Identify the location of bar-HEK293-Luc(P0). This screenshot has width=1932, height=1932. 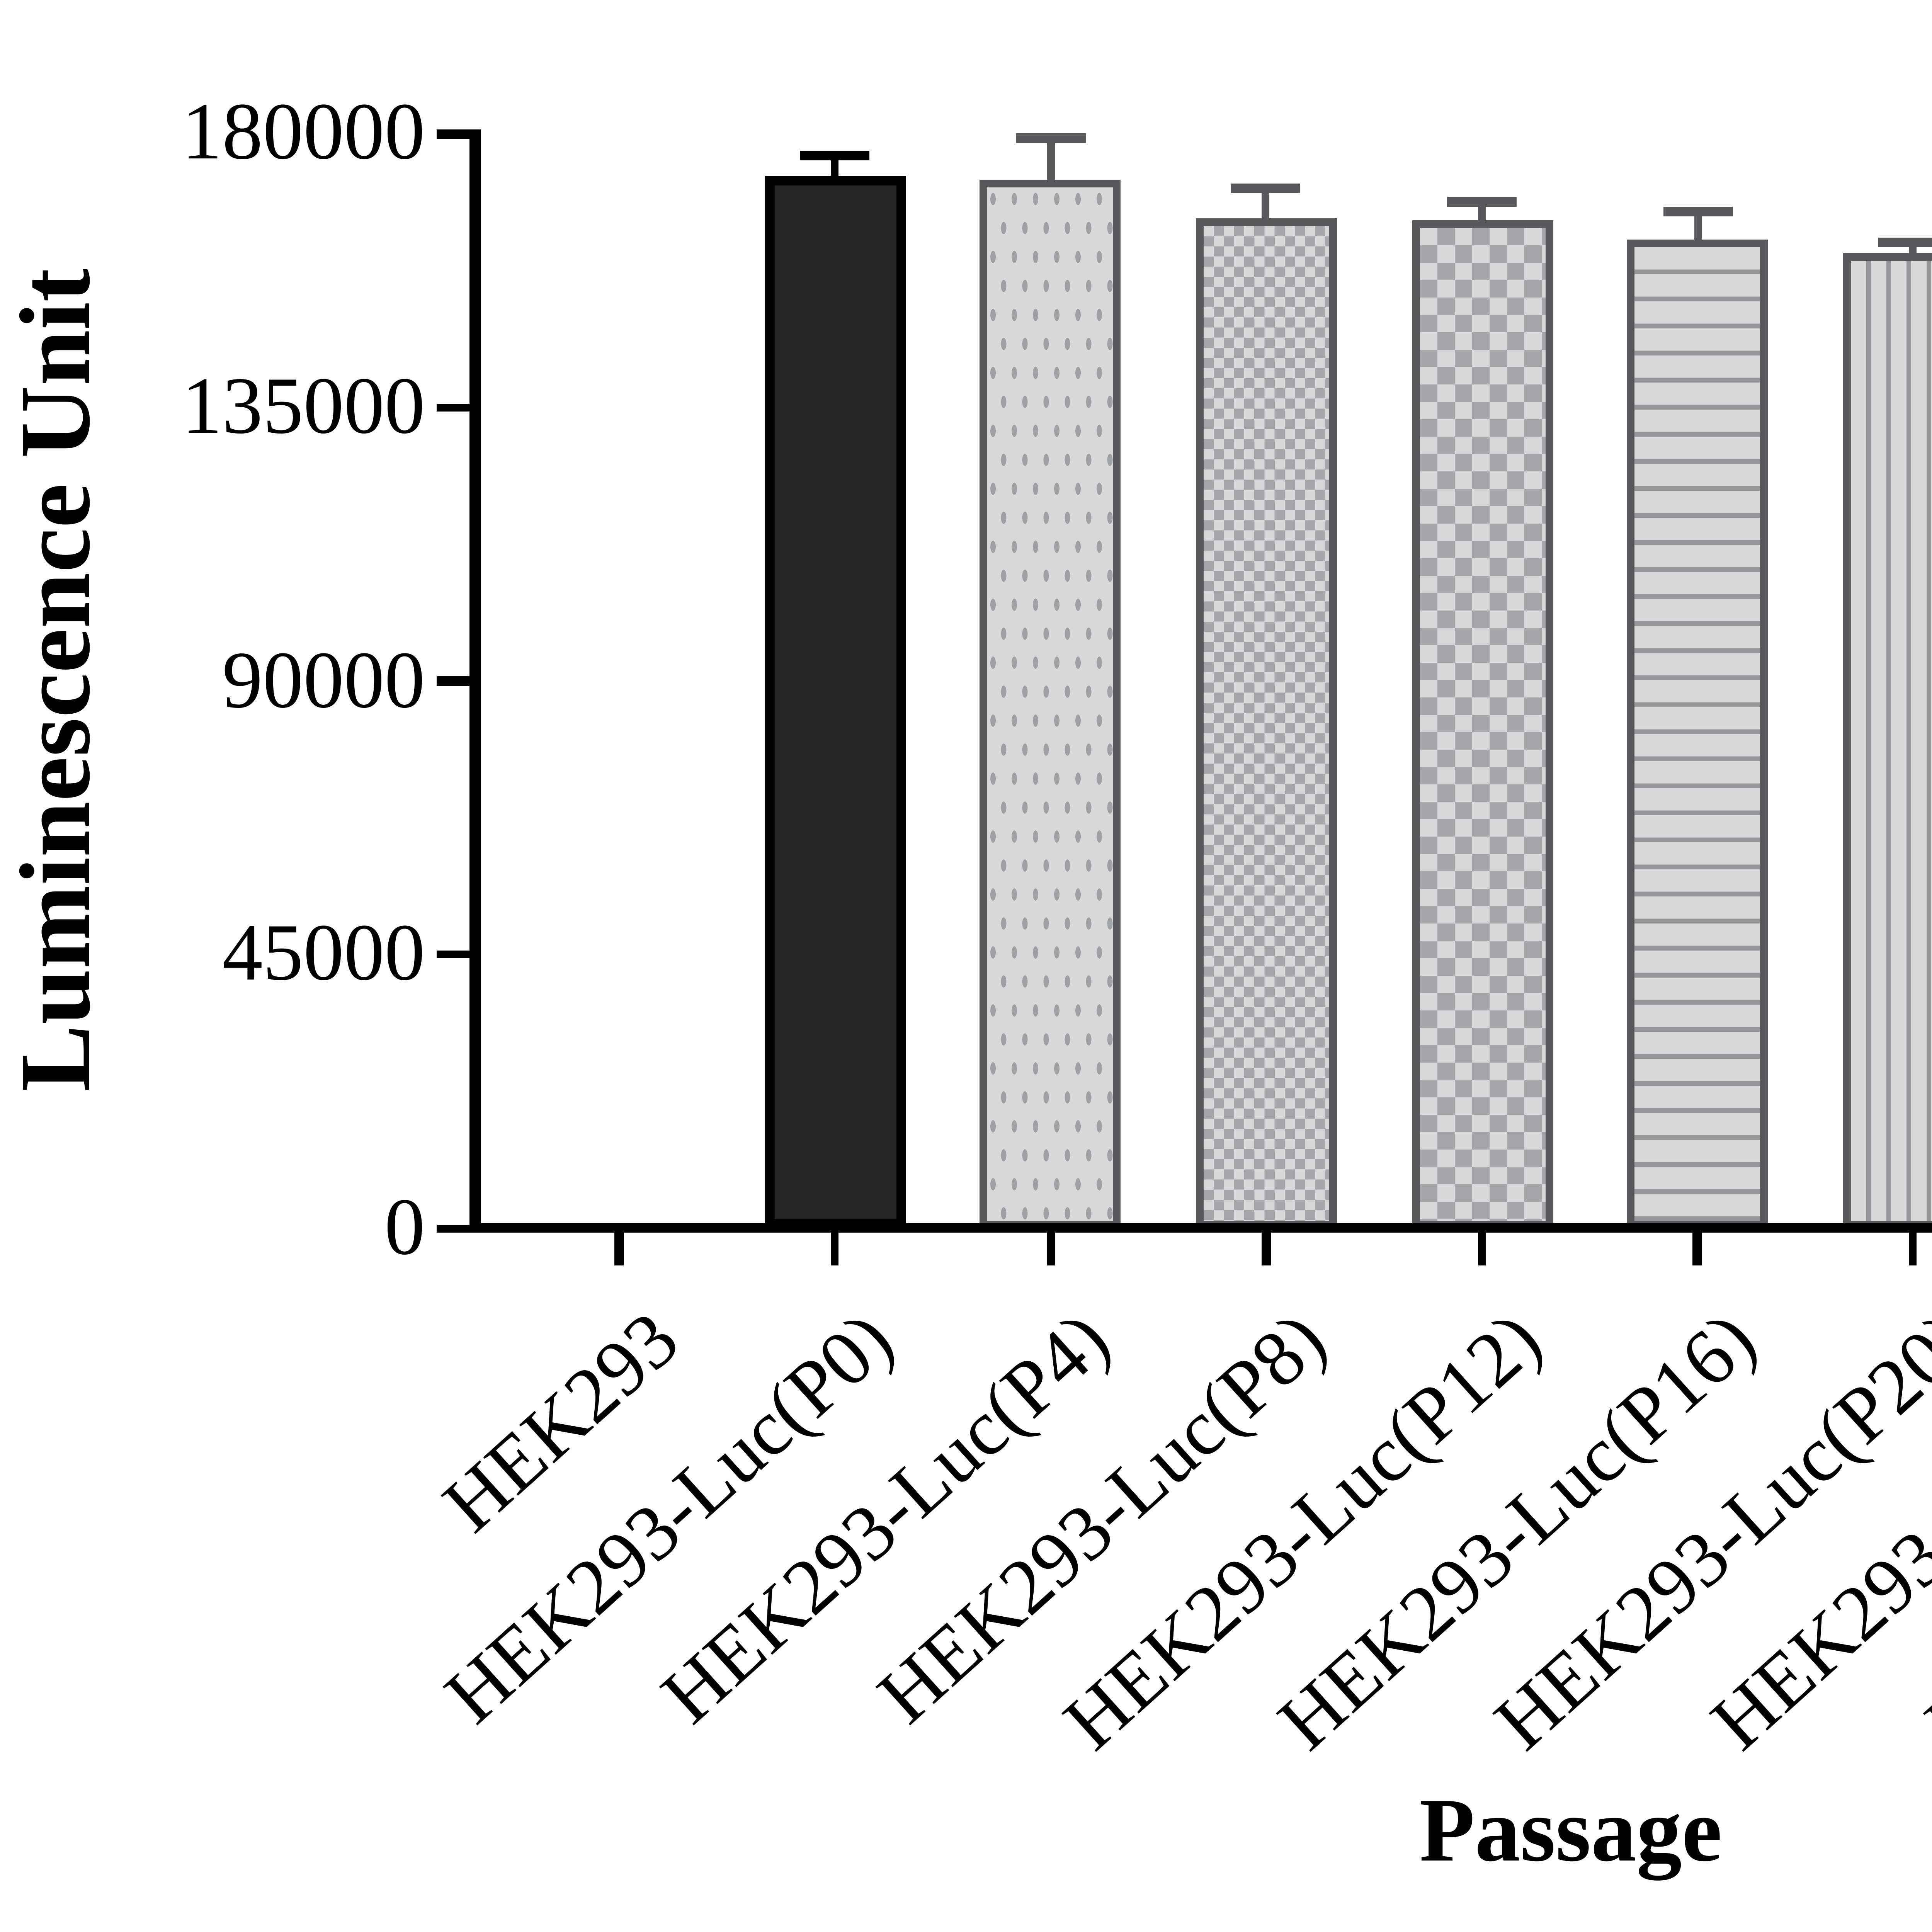
(835, 702).